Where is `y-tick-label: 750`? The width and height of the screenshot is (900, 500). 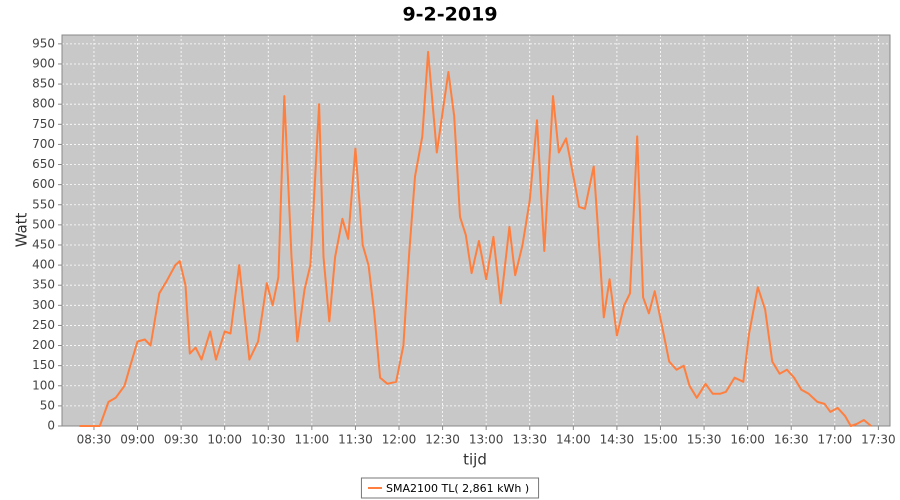 y-tick-label: 750 is located at coordinates (43, 124).